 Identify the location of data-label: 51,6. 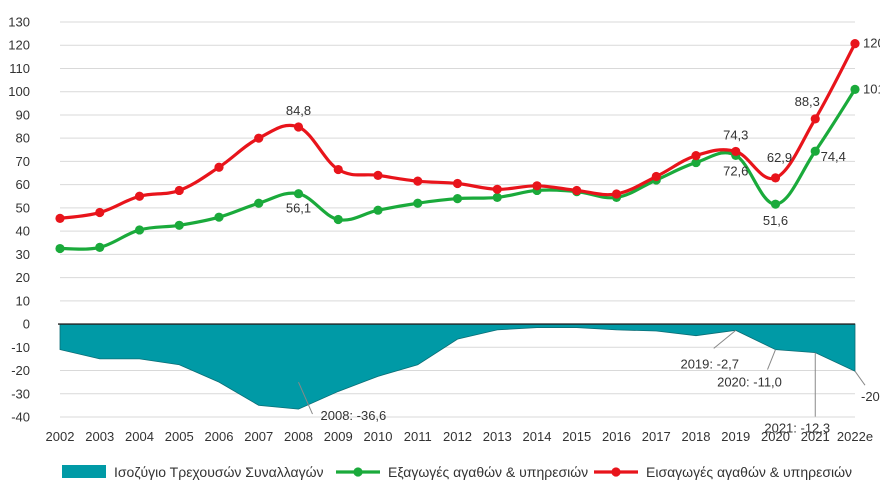
(775, 220).